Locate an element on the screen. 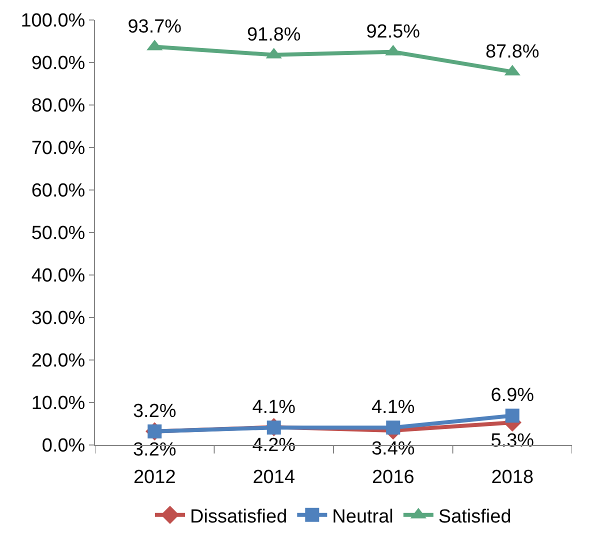  x-tick-label: 2016 is located at coordinates (393, 477).